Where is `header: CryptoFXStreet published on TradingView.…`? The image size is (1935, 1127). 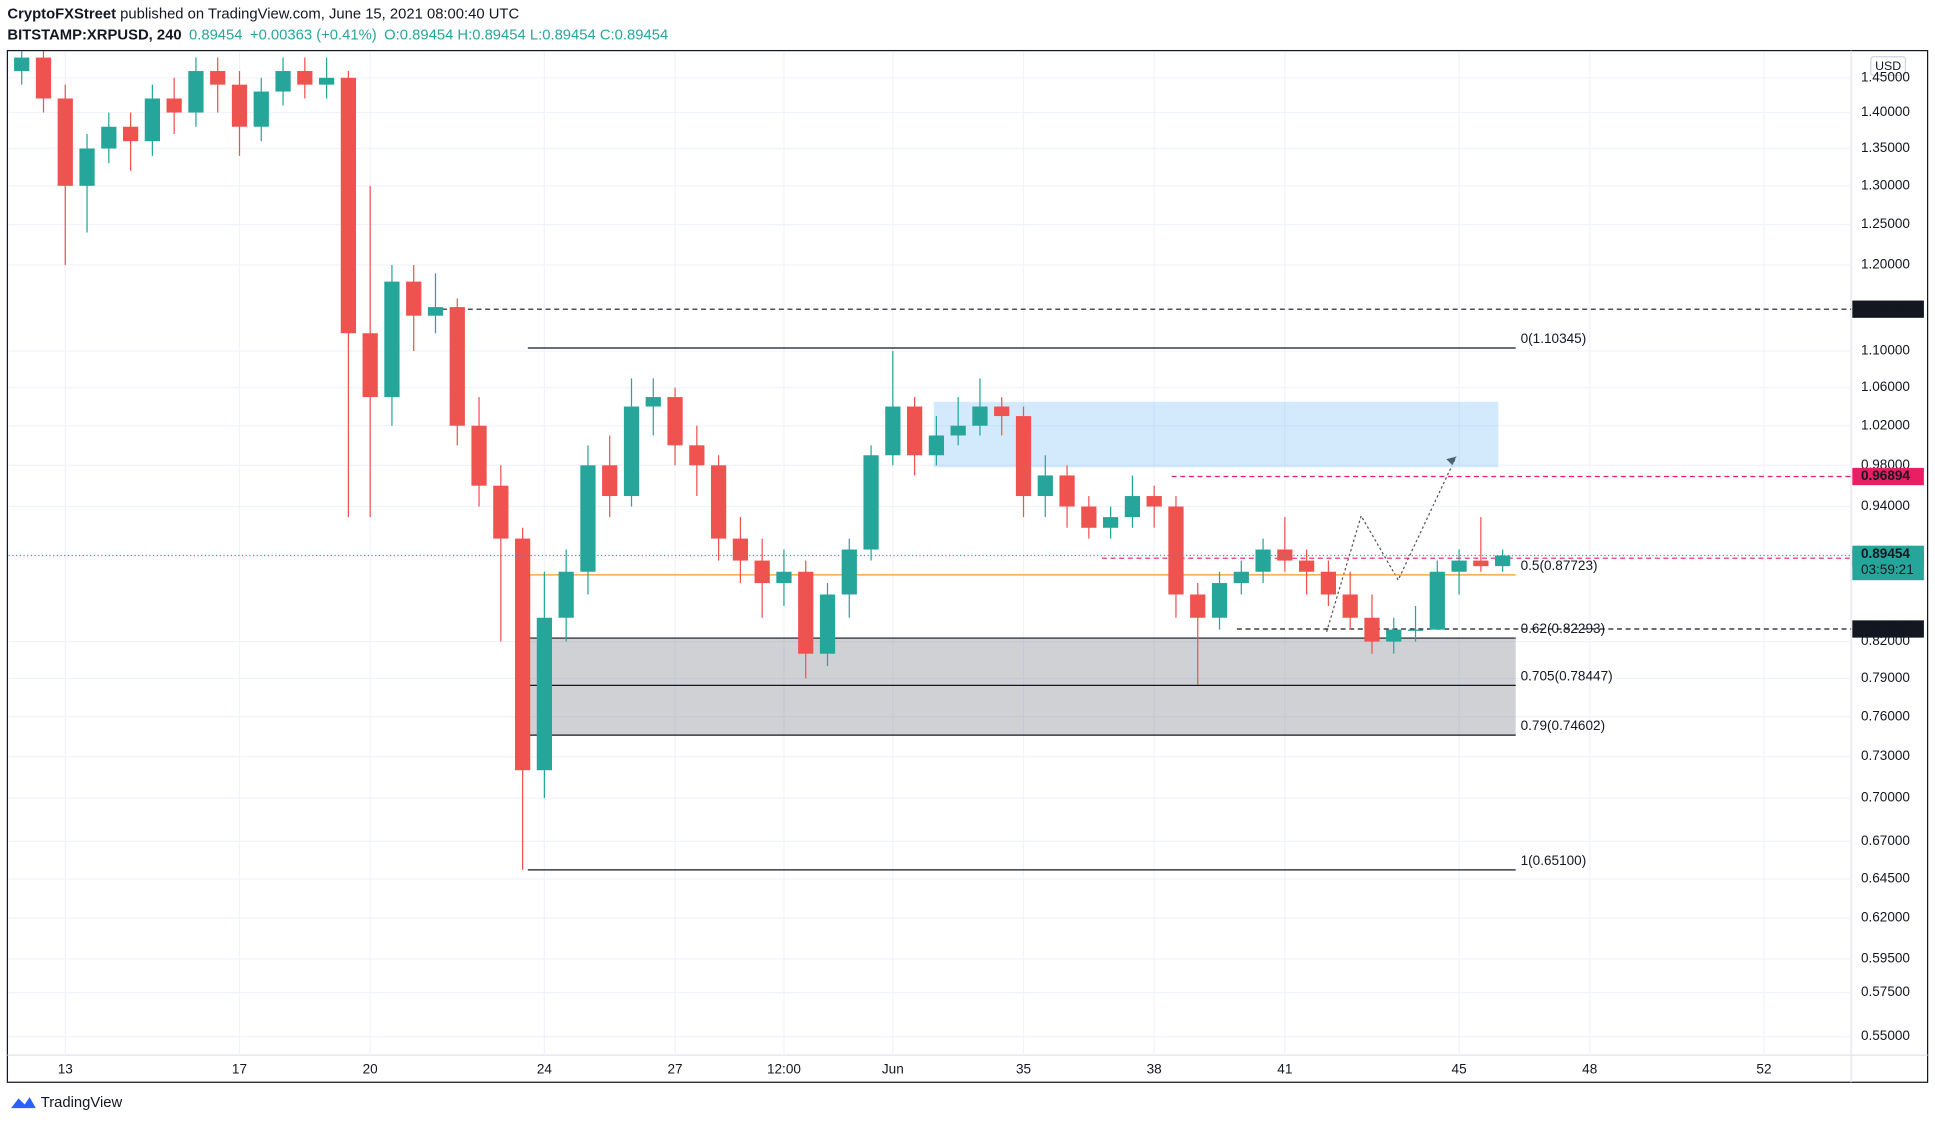 header: CryptoFXStreet published on TradingView.… is located at coordinates (337, 25).